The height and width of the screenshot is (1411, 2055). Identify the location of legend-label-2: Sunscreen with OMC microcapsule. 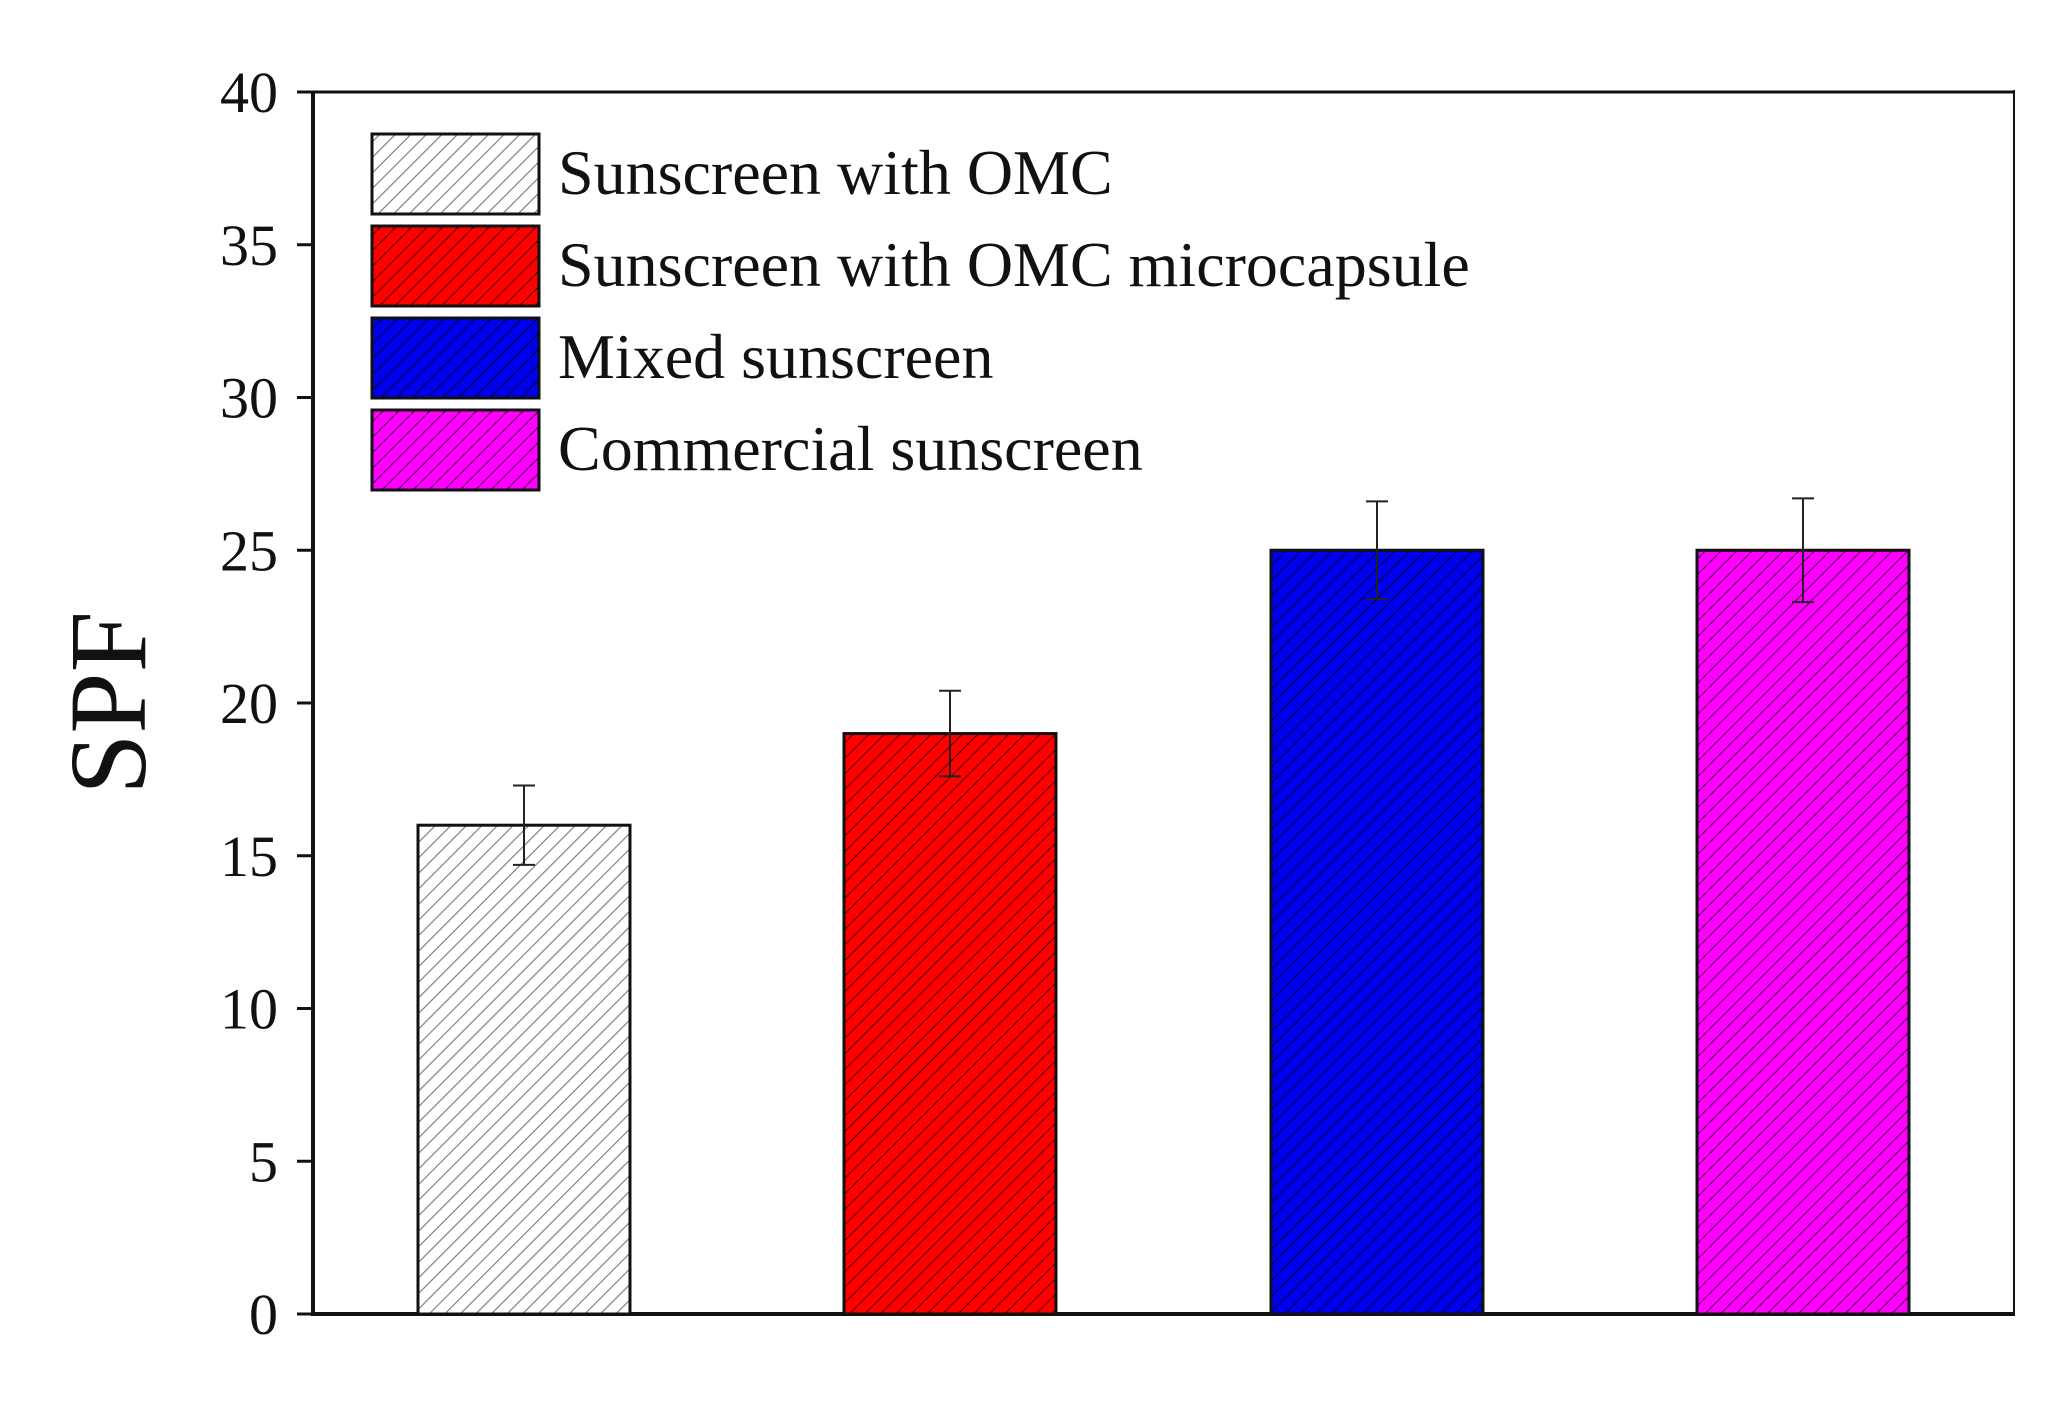
(1014, 264).